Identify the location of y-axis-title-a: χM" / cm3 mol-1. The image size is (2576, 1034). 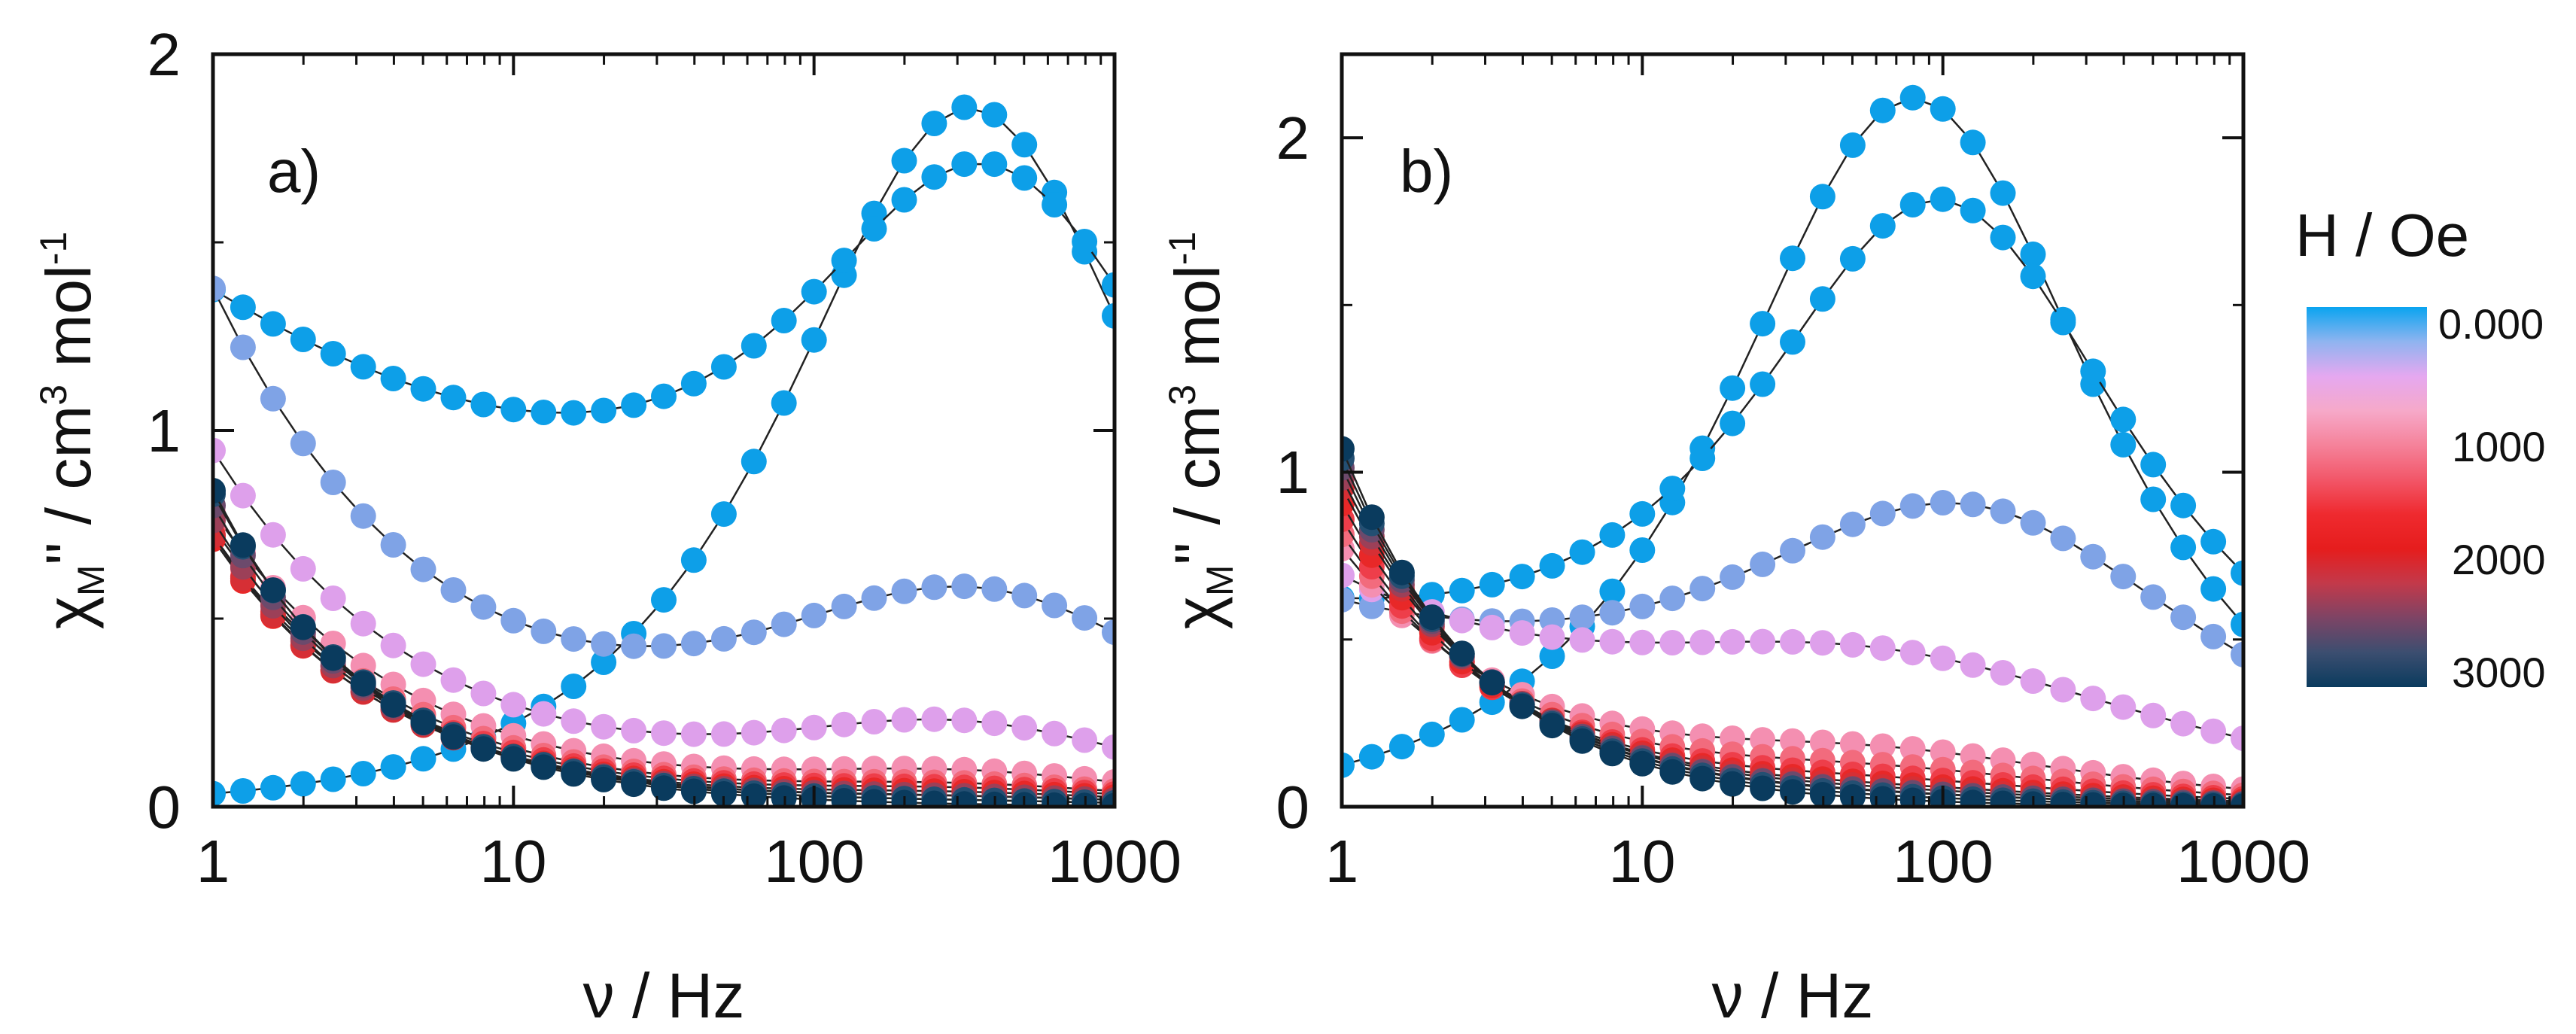
(72, 431).